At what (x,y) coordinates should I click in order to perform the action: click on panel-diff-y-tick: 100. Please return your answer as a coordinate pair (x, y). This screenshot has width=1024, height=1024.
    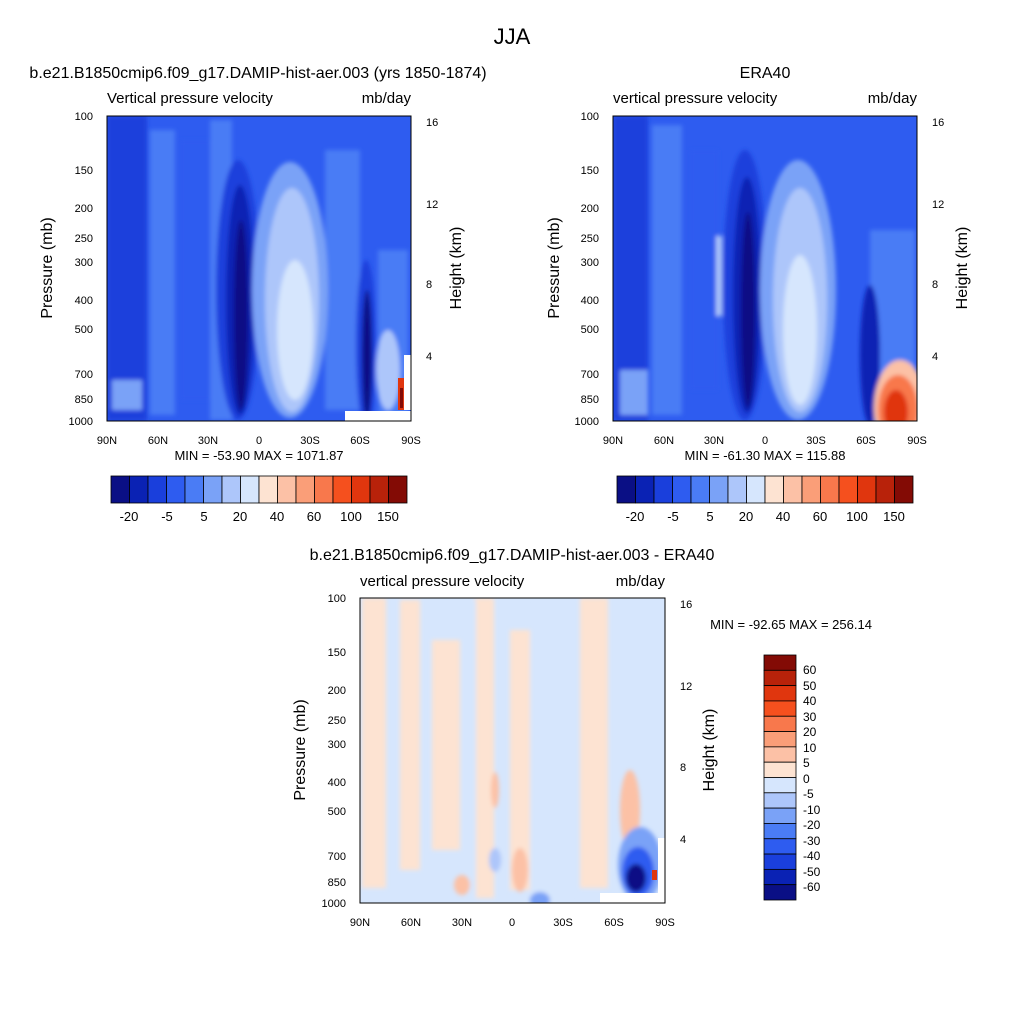
    Looking at the image, I should click on (337, 599).